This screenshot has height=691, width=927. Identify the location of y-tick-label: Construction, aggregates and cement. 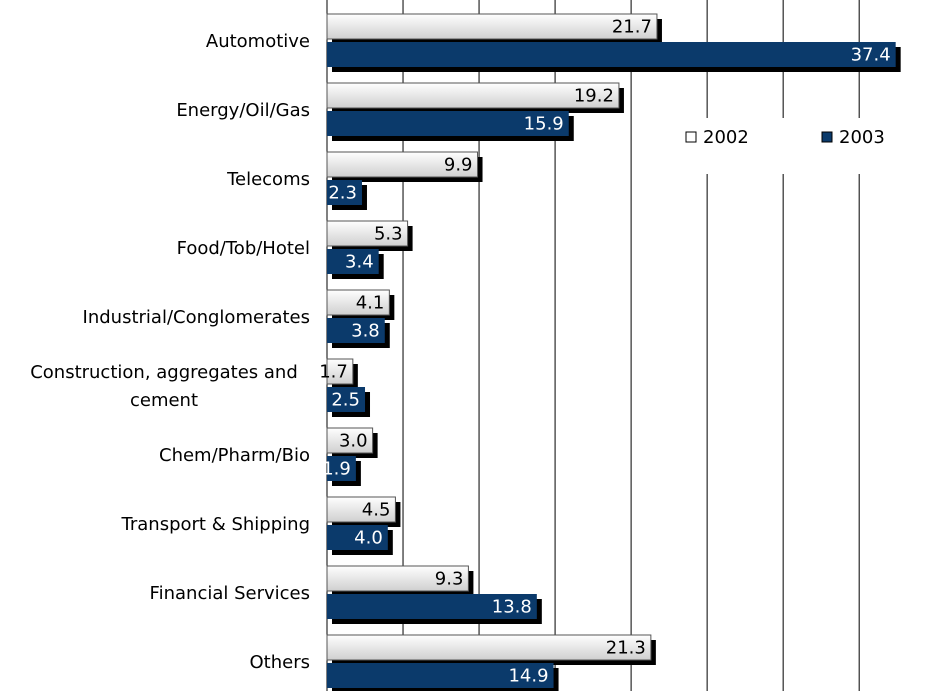
(160, 387).